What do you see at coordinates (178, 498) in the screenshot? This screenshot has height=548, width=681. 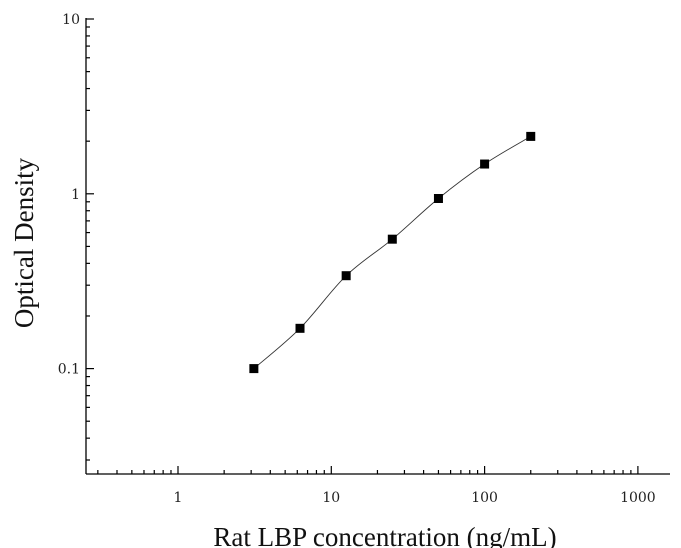 I see `x-tick-label: 1` at bounding box center [178, 498].